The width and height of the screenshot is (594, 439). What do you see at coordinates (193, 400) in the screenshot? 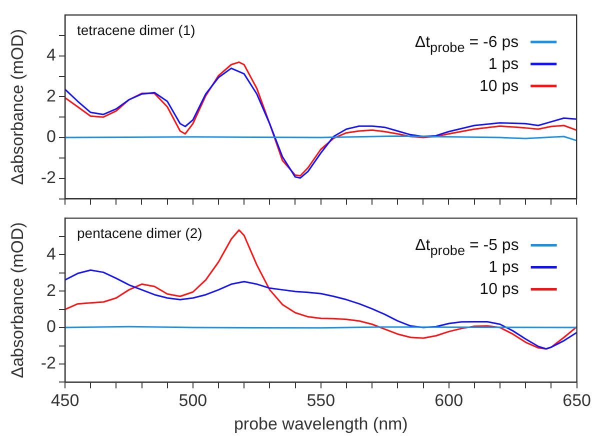
I see `x-tick-label: 500` at bounding box center [193, 400].